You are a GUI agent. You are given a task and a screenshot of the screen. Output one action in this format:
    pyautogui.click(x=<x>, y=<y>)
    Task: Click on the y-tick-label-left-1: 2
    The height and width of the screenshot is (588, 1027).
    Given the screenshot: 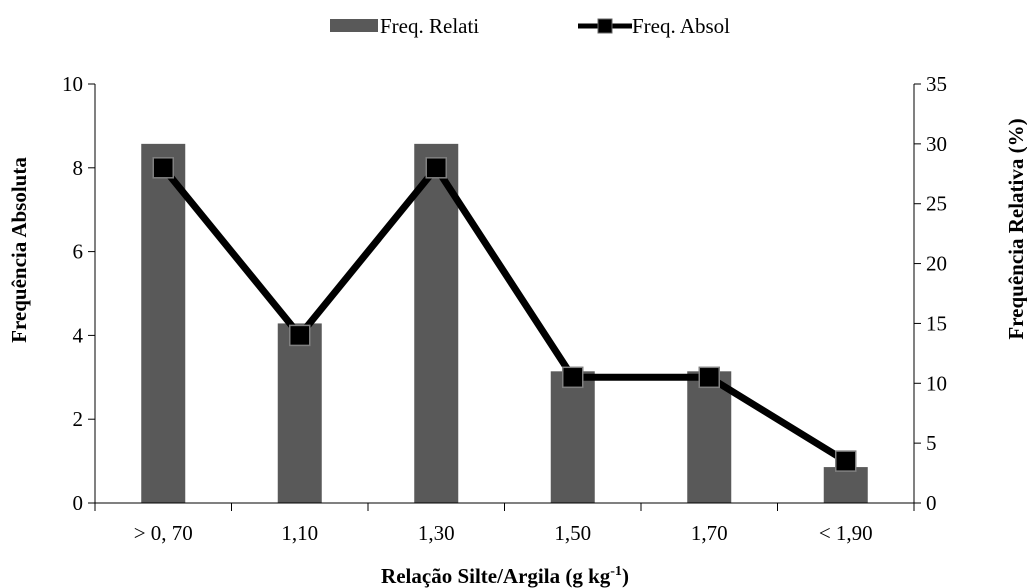 What is the action you would take?
    pyautogui.click(x=78, y=419)
    